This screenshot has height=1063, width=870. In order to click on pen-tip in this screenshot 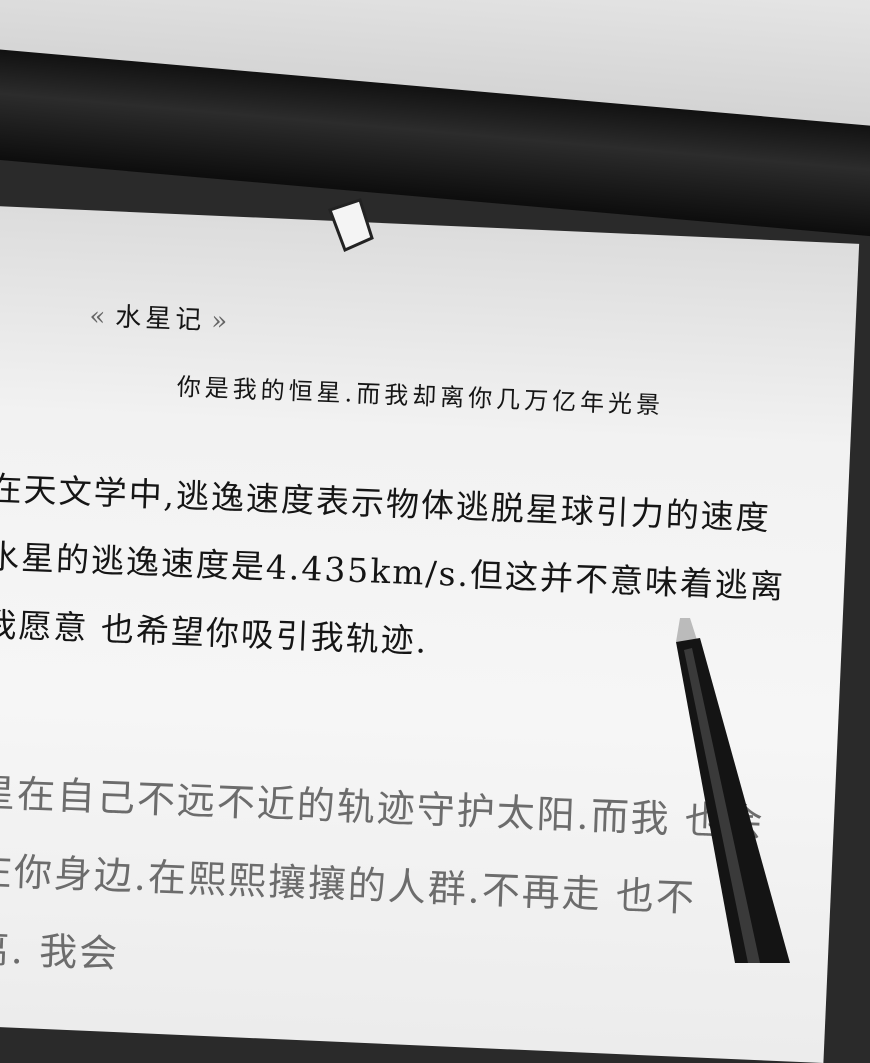, I will do `click(686, 630)`.